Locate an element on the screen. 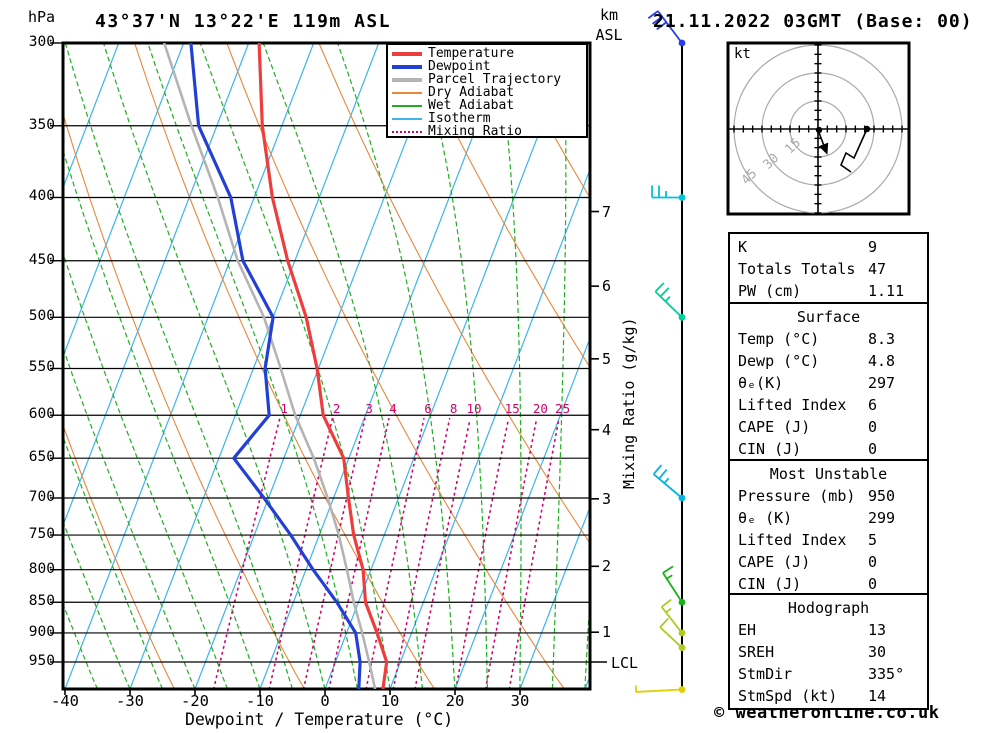 This screenshot has width=1000, height=733. stat-row-value: 8.3 is located at coordinates (882, 339).